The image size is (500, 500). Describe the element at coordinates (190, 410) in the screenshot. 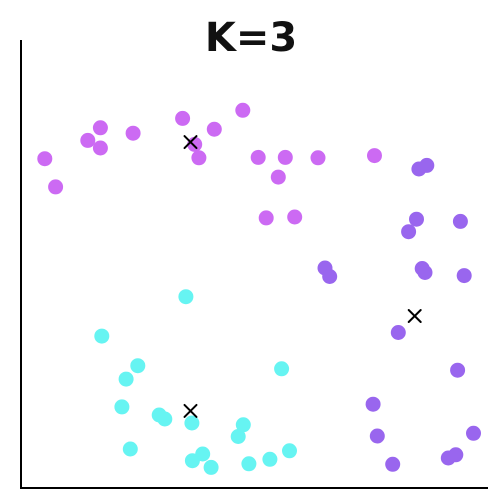

I see `centroid-3-marker` at that location.